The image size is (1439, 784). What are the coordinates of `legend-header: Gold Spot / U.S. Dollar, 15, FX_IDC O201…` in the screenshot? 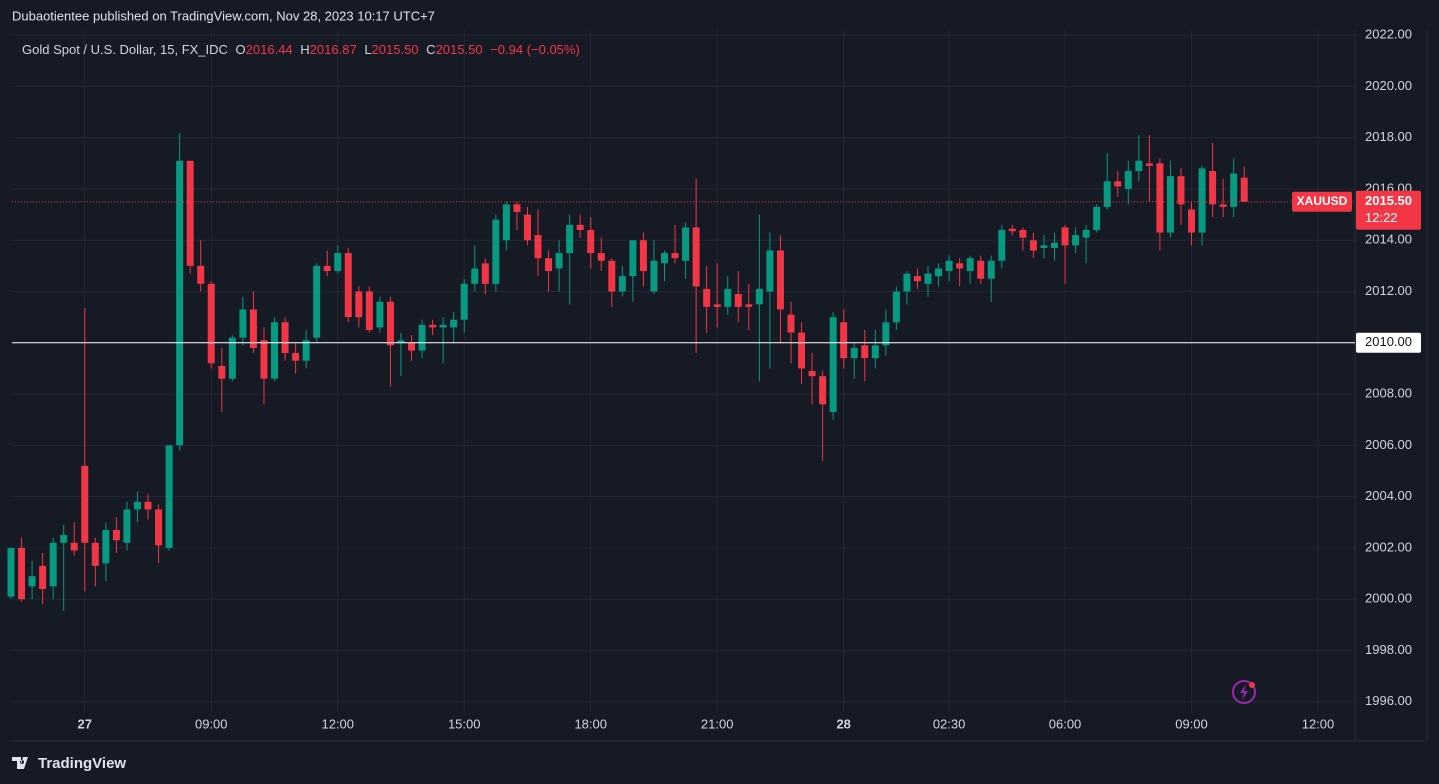 It's located at (301, 49).